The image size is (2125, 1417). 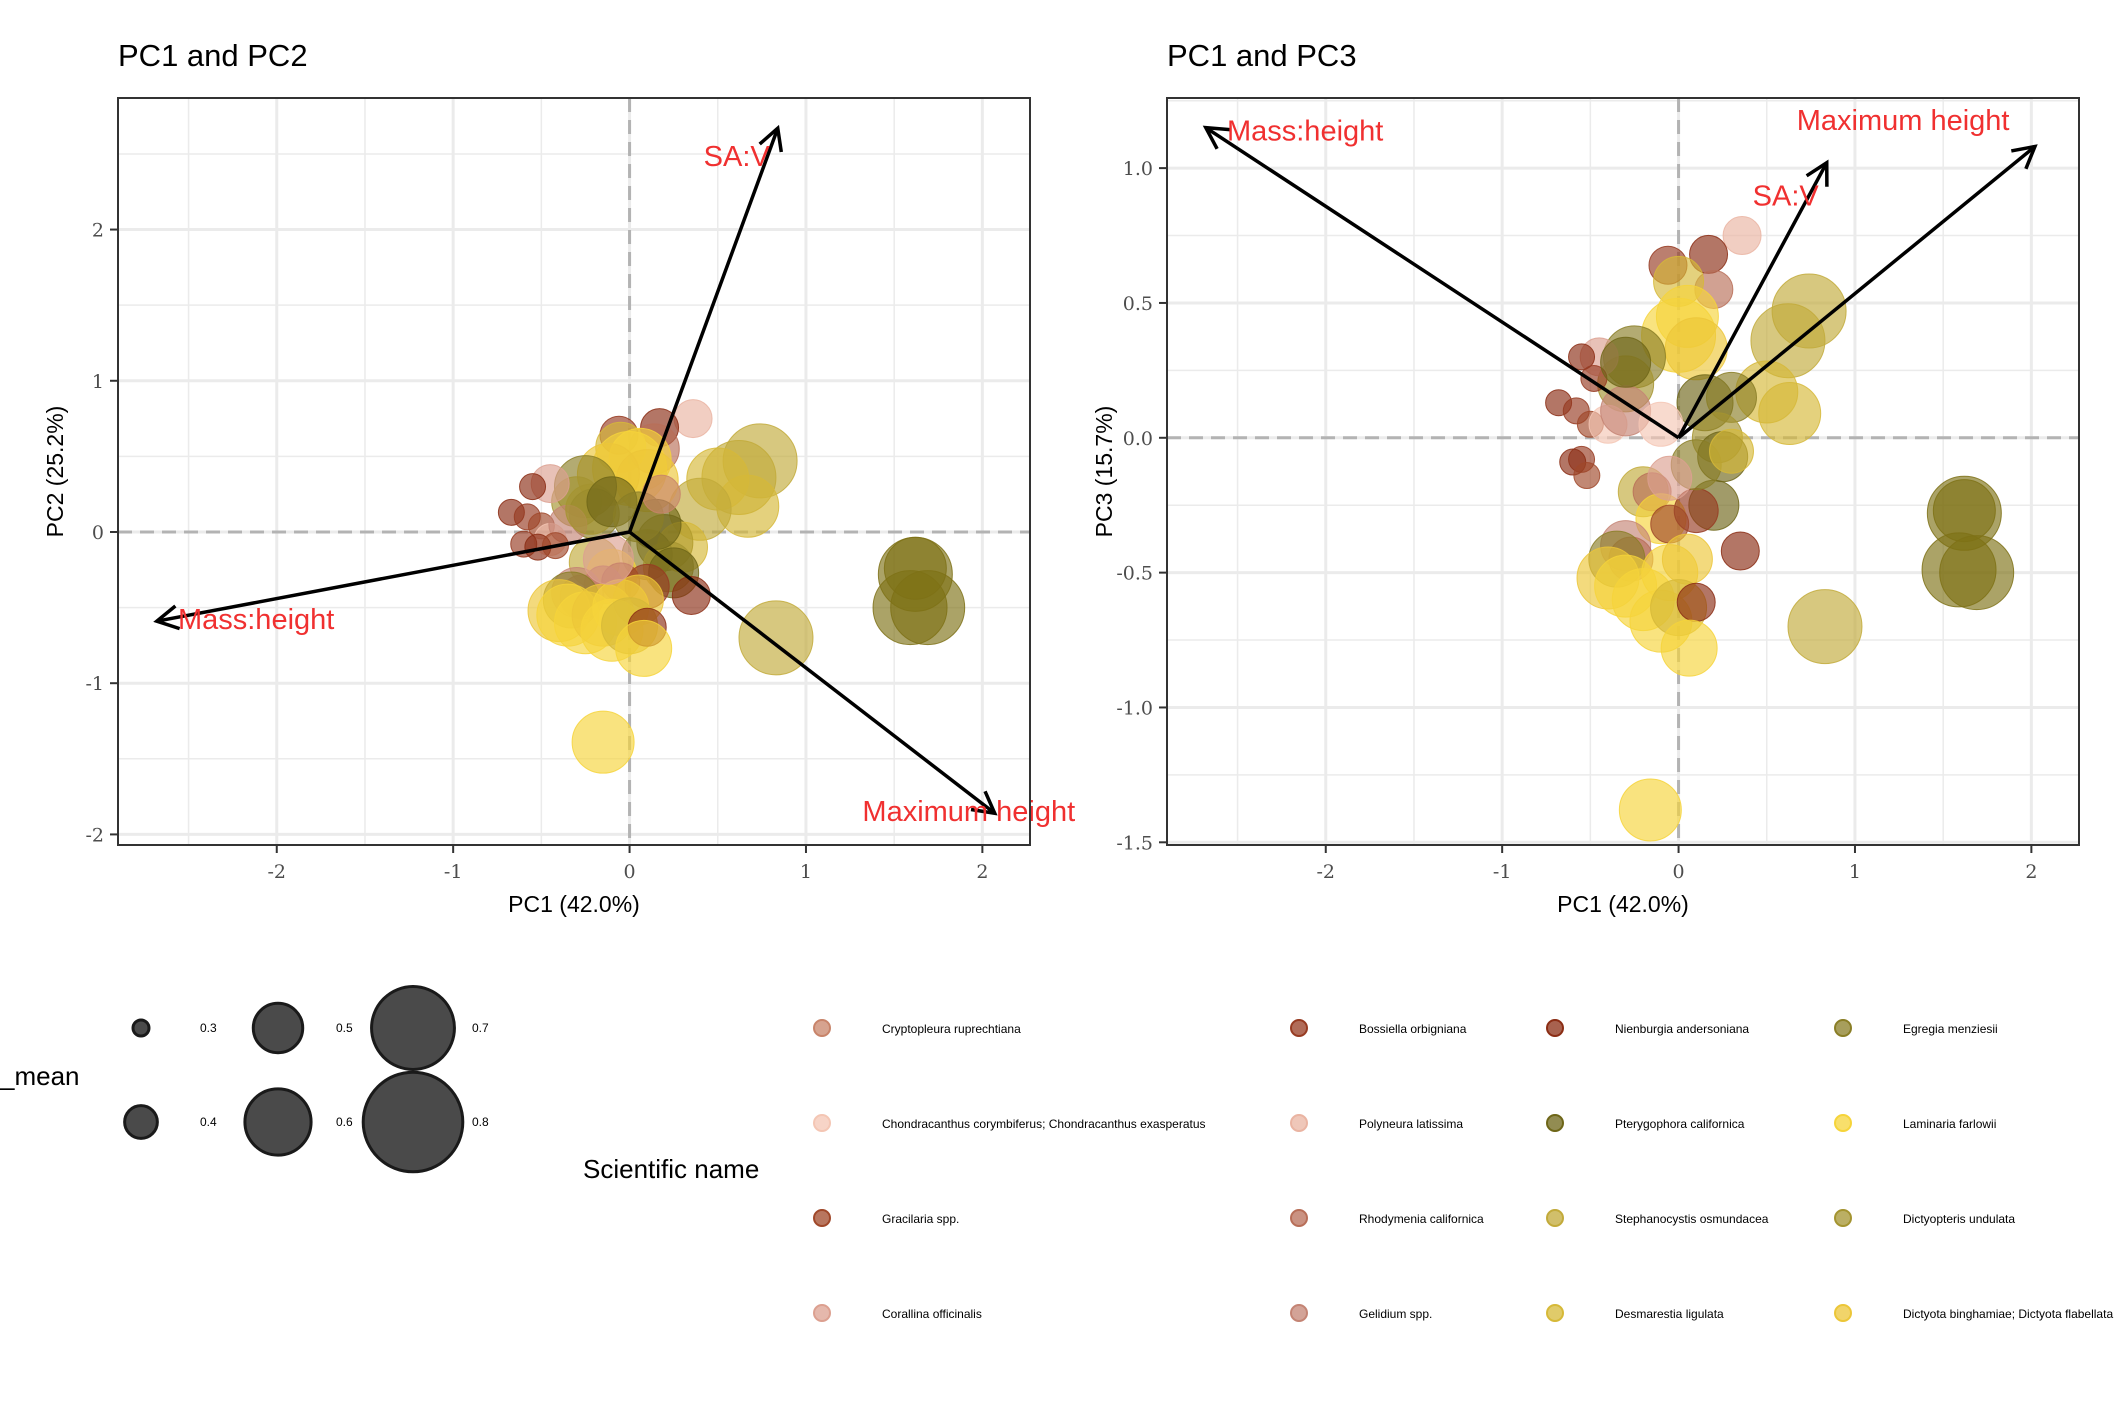 What do you see at coordinates (1411, 1124) in the screenshot?
I see `color-legend-label: Polyneura latissima` at bounding box center [1411, 1124].